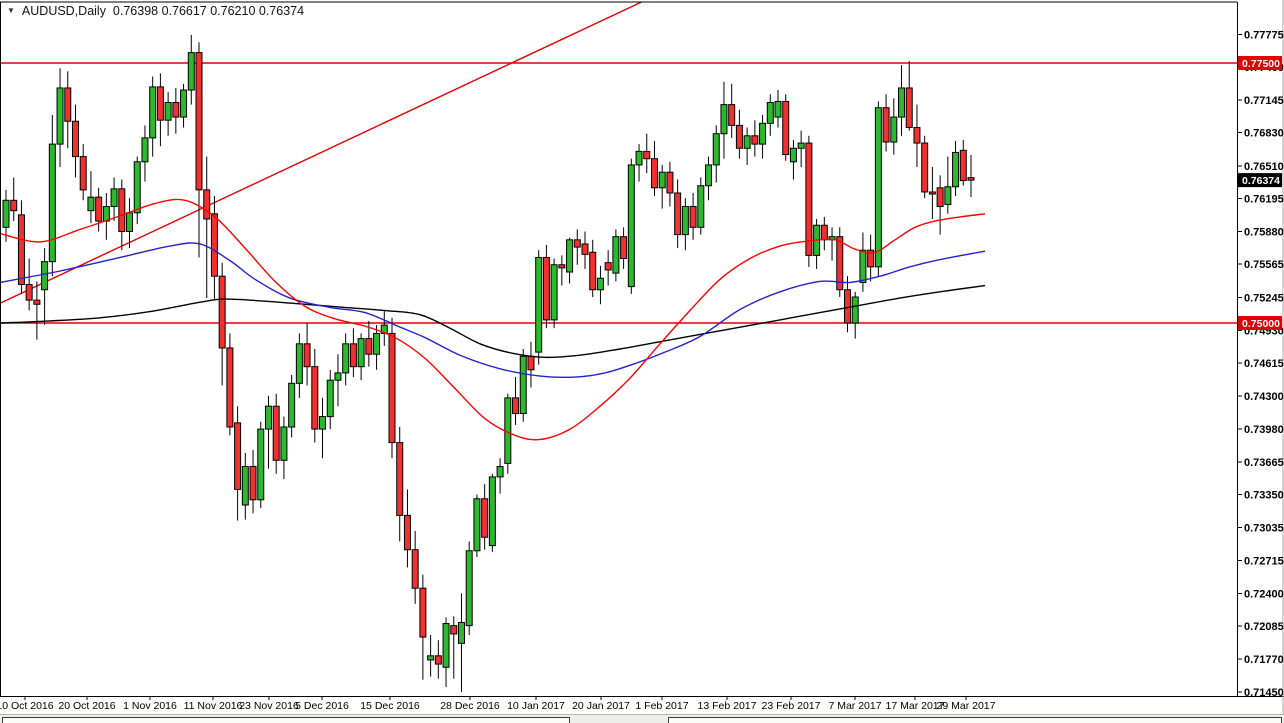  Describe the element at coordinates (1260, 180) in the screenshot. I see `current-price-tag: 0.76374` at that location.